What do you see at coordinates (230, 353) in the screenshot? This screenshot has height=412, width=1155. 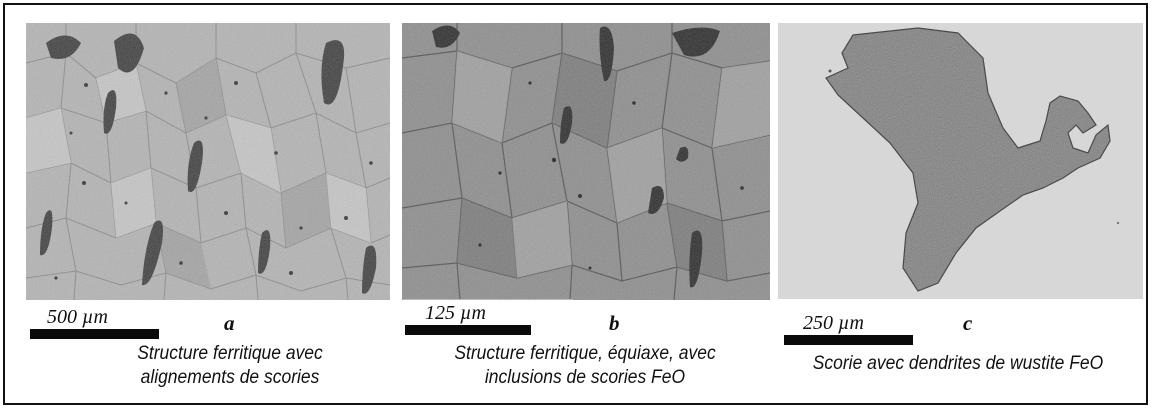 I see `caption-a-line1: Structure ferritique avec` at bounding box center [230, 353].